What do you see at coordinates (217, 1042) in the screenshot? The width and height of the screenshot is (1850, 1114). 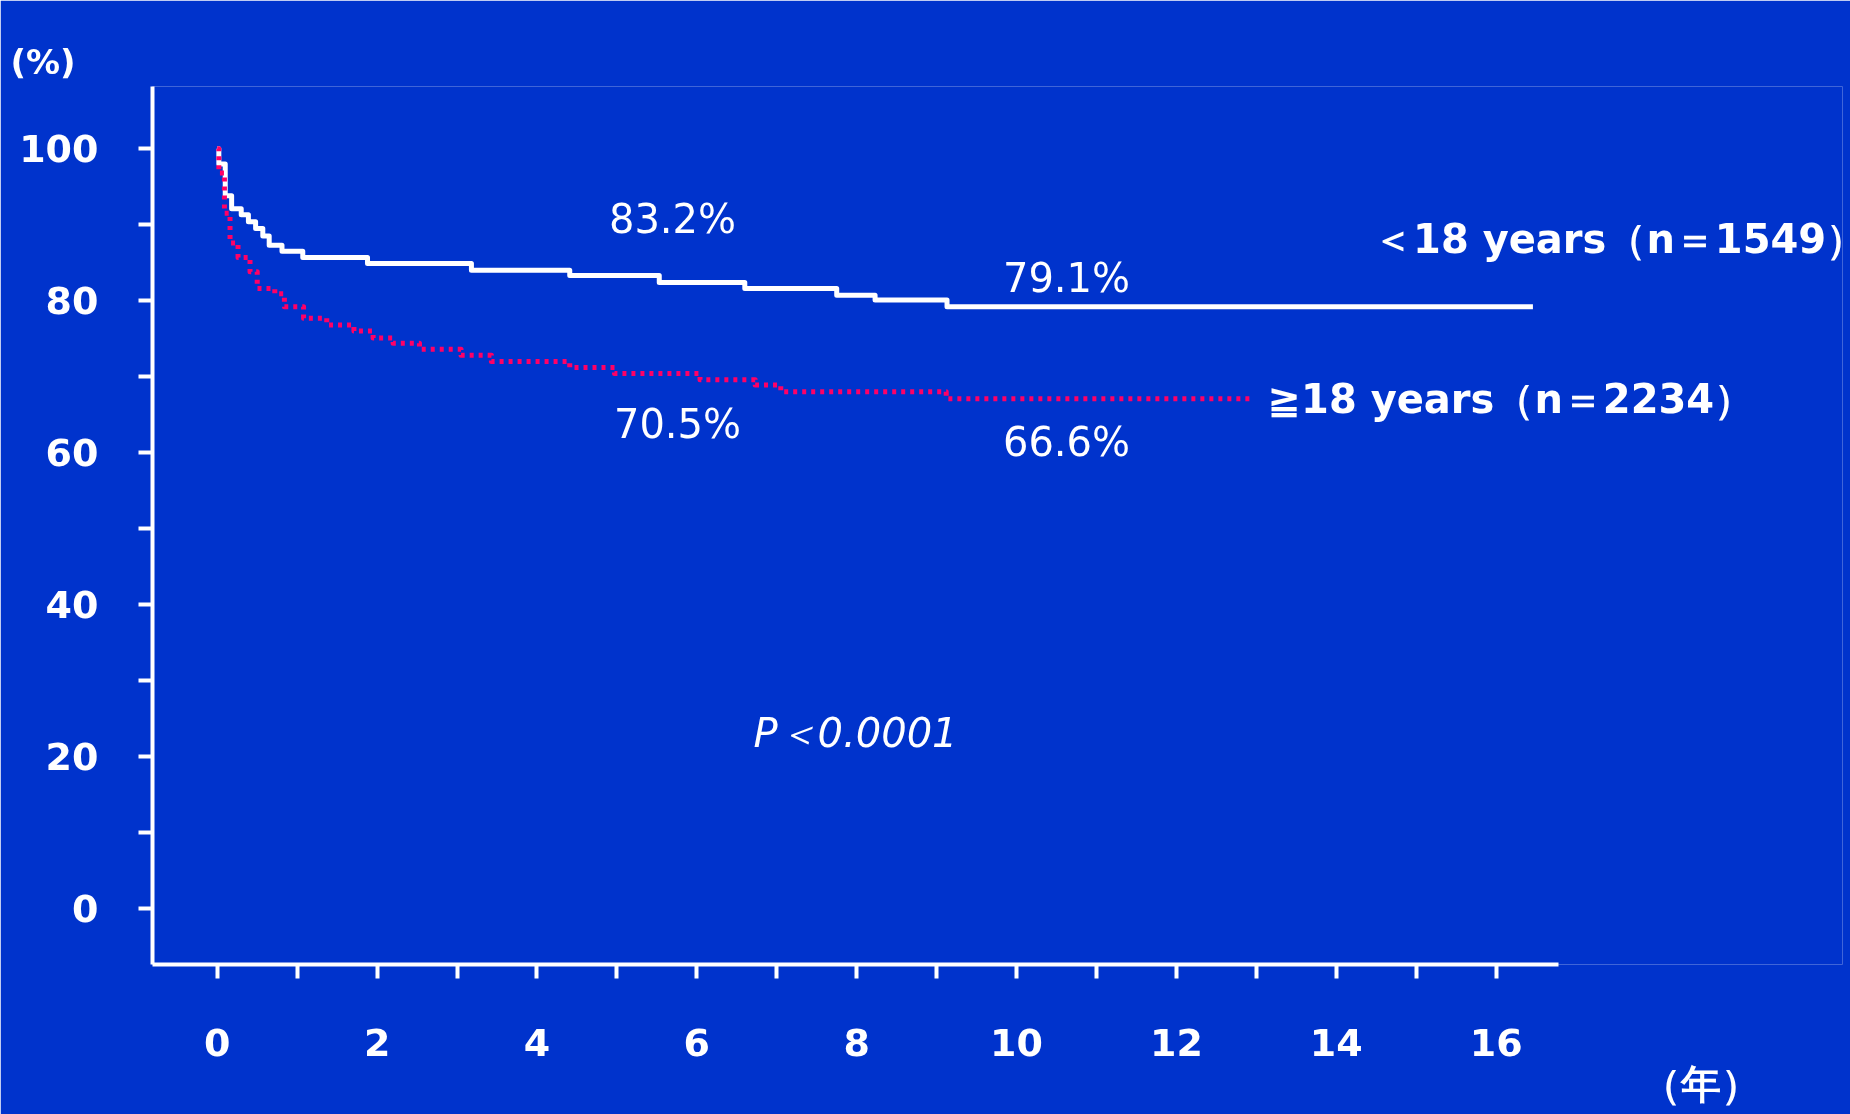 I see `x-tick-label: 0` at bounding box center [217, 1042].